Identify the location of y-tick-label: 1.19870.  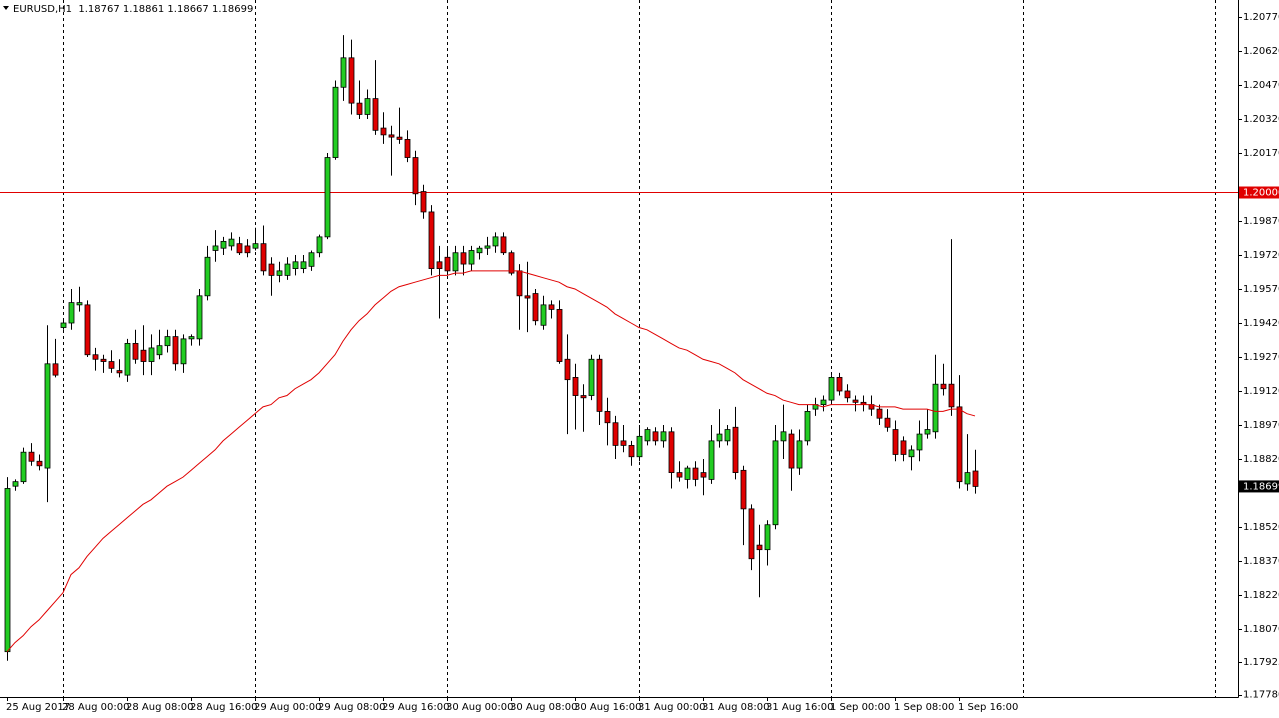
(1261, 221).